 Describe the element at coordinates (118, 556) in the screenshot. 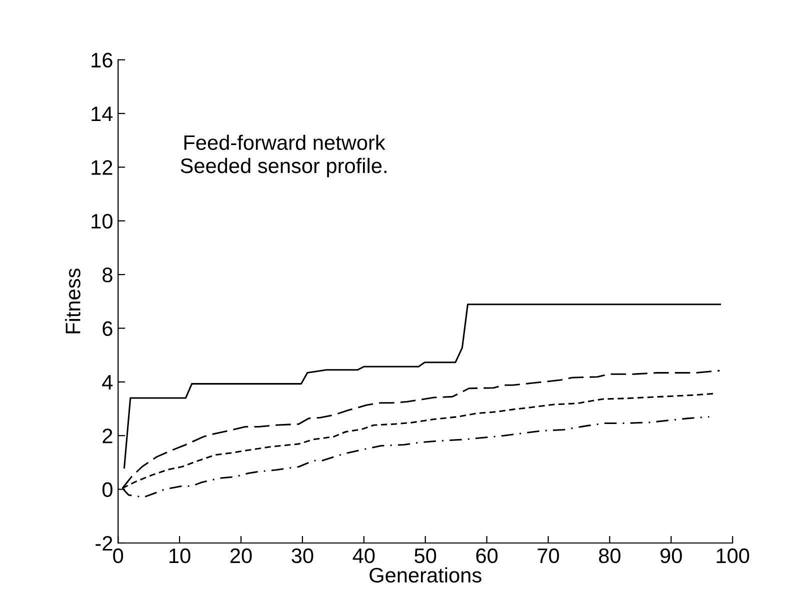

I see `x-tick-label: 0` at that location.